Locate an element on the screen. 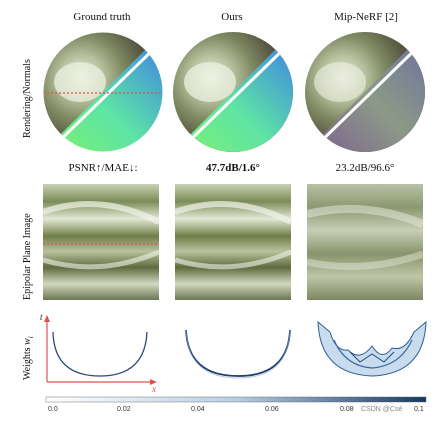 Image resolution: width=432 pixels, height=424 pixels. axis-x-label: x is located at coordinates (153, 388).